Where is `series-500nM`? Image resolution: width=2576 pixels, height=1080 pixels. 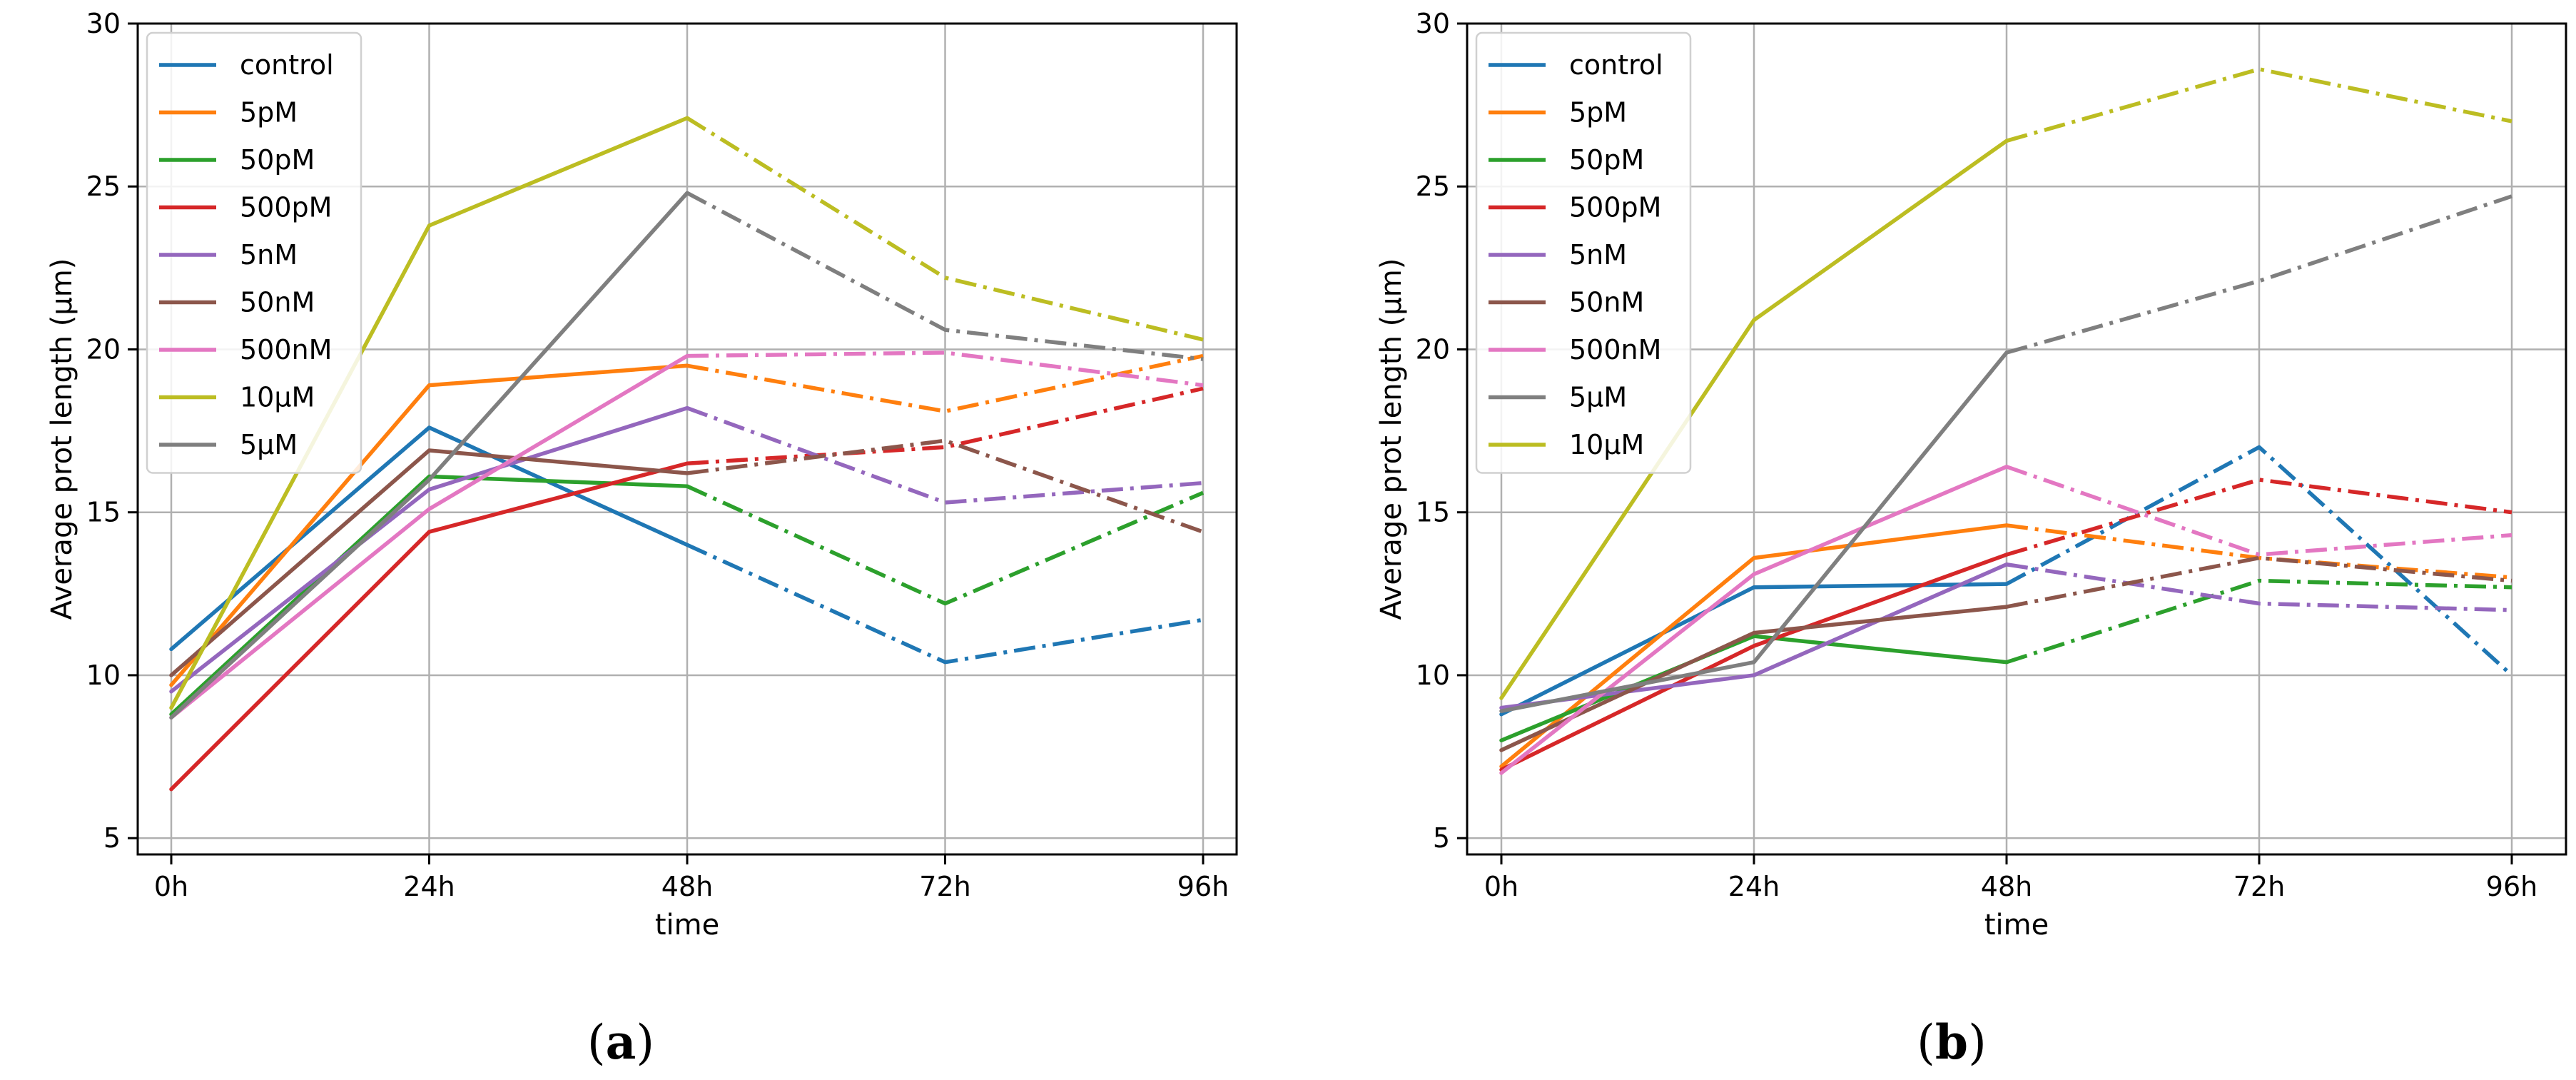 series-500nM is located at coordinates (2005, 620).